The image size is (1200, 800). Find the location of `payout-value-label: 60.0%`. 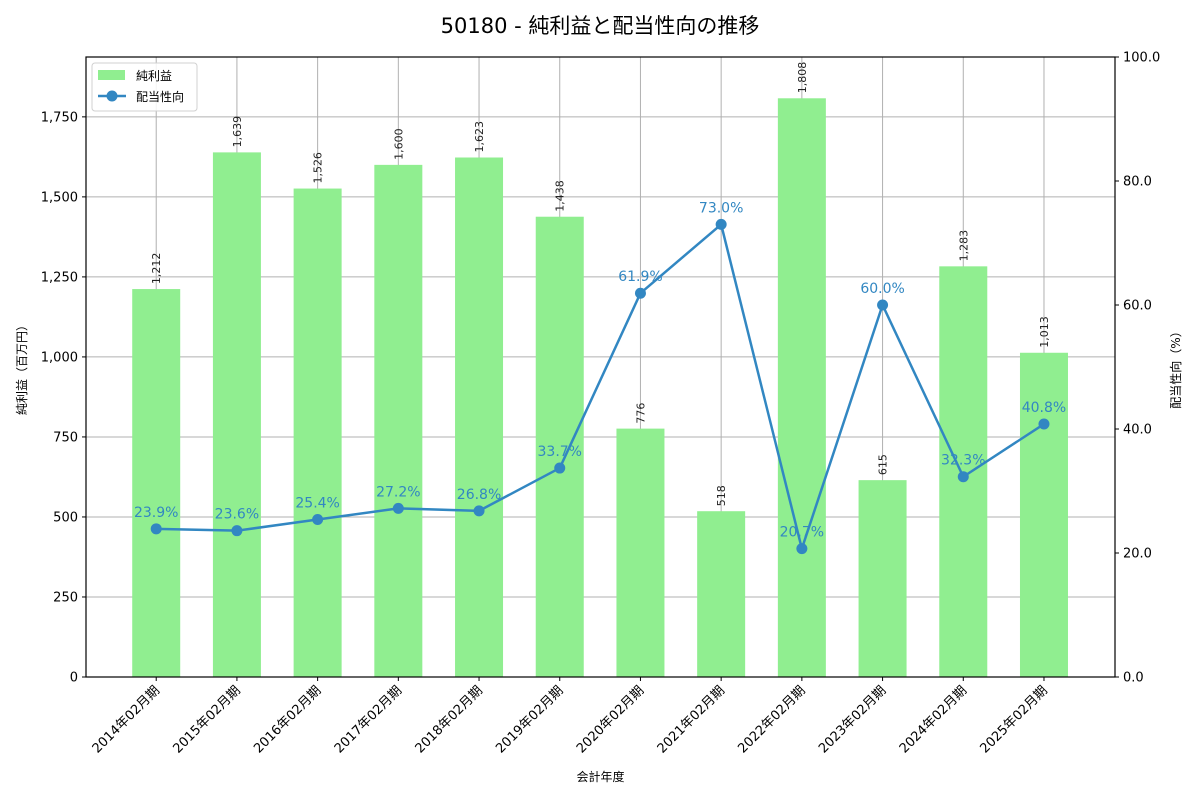

payout-value-label: 60.0% is located at coordinates (882, 289).